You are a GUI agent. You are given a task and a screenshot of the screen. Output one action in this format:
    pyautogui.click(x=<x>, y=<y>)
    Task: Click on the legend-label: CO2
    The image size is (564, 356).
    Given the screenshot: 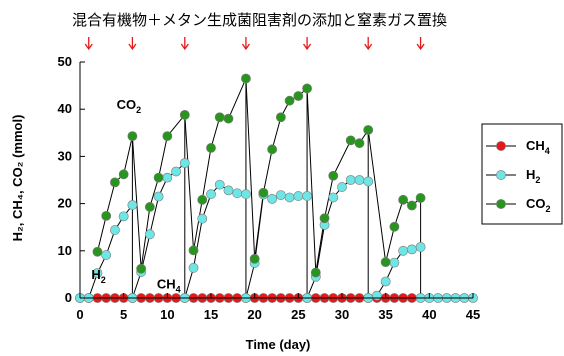 What is the action you would take?
    pyautogui.click(x=538, y=205)
    